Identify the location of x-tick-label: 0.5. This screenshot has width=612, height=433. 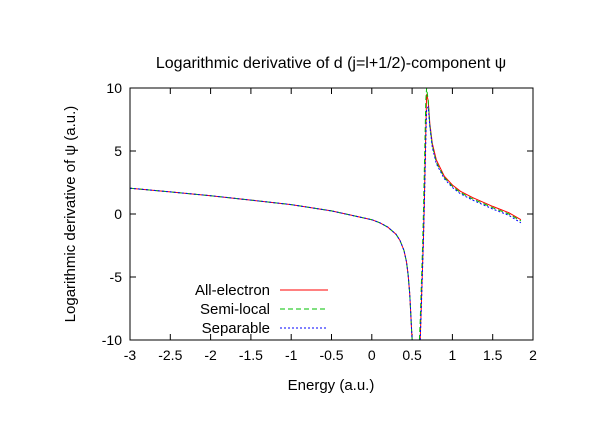
(412, 355).